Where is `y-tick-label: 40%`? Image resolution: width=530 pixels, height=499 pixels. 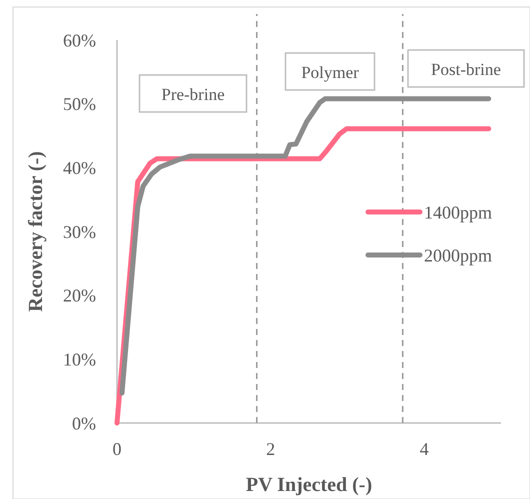 y-tick-label: 40% is located at coordinates (79, 168).